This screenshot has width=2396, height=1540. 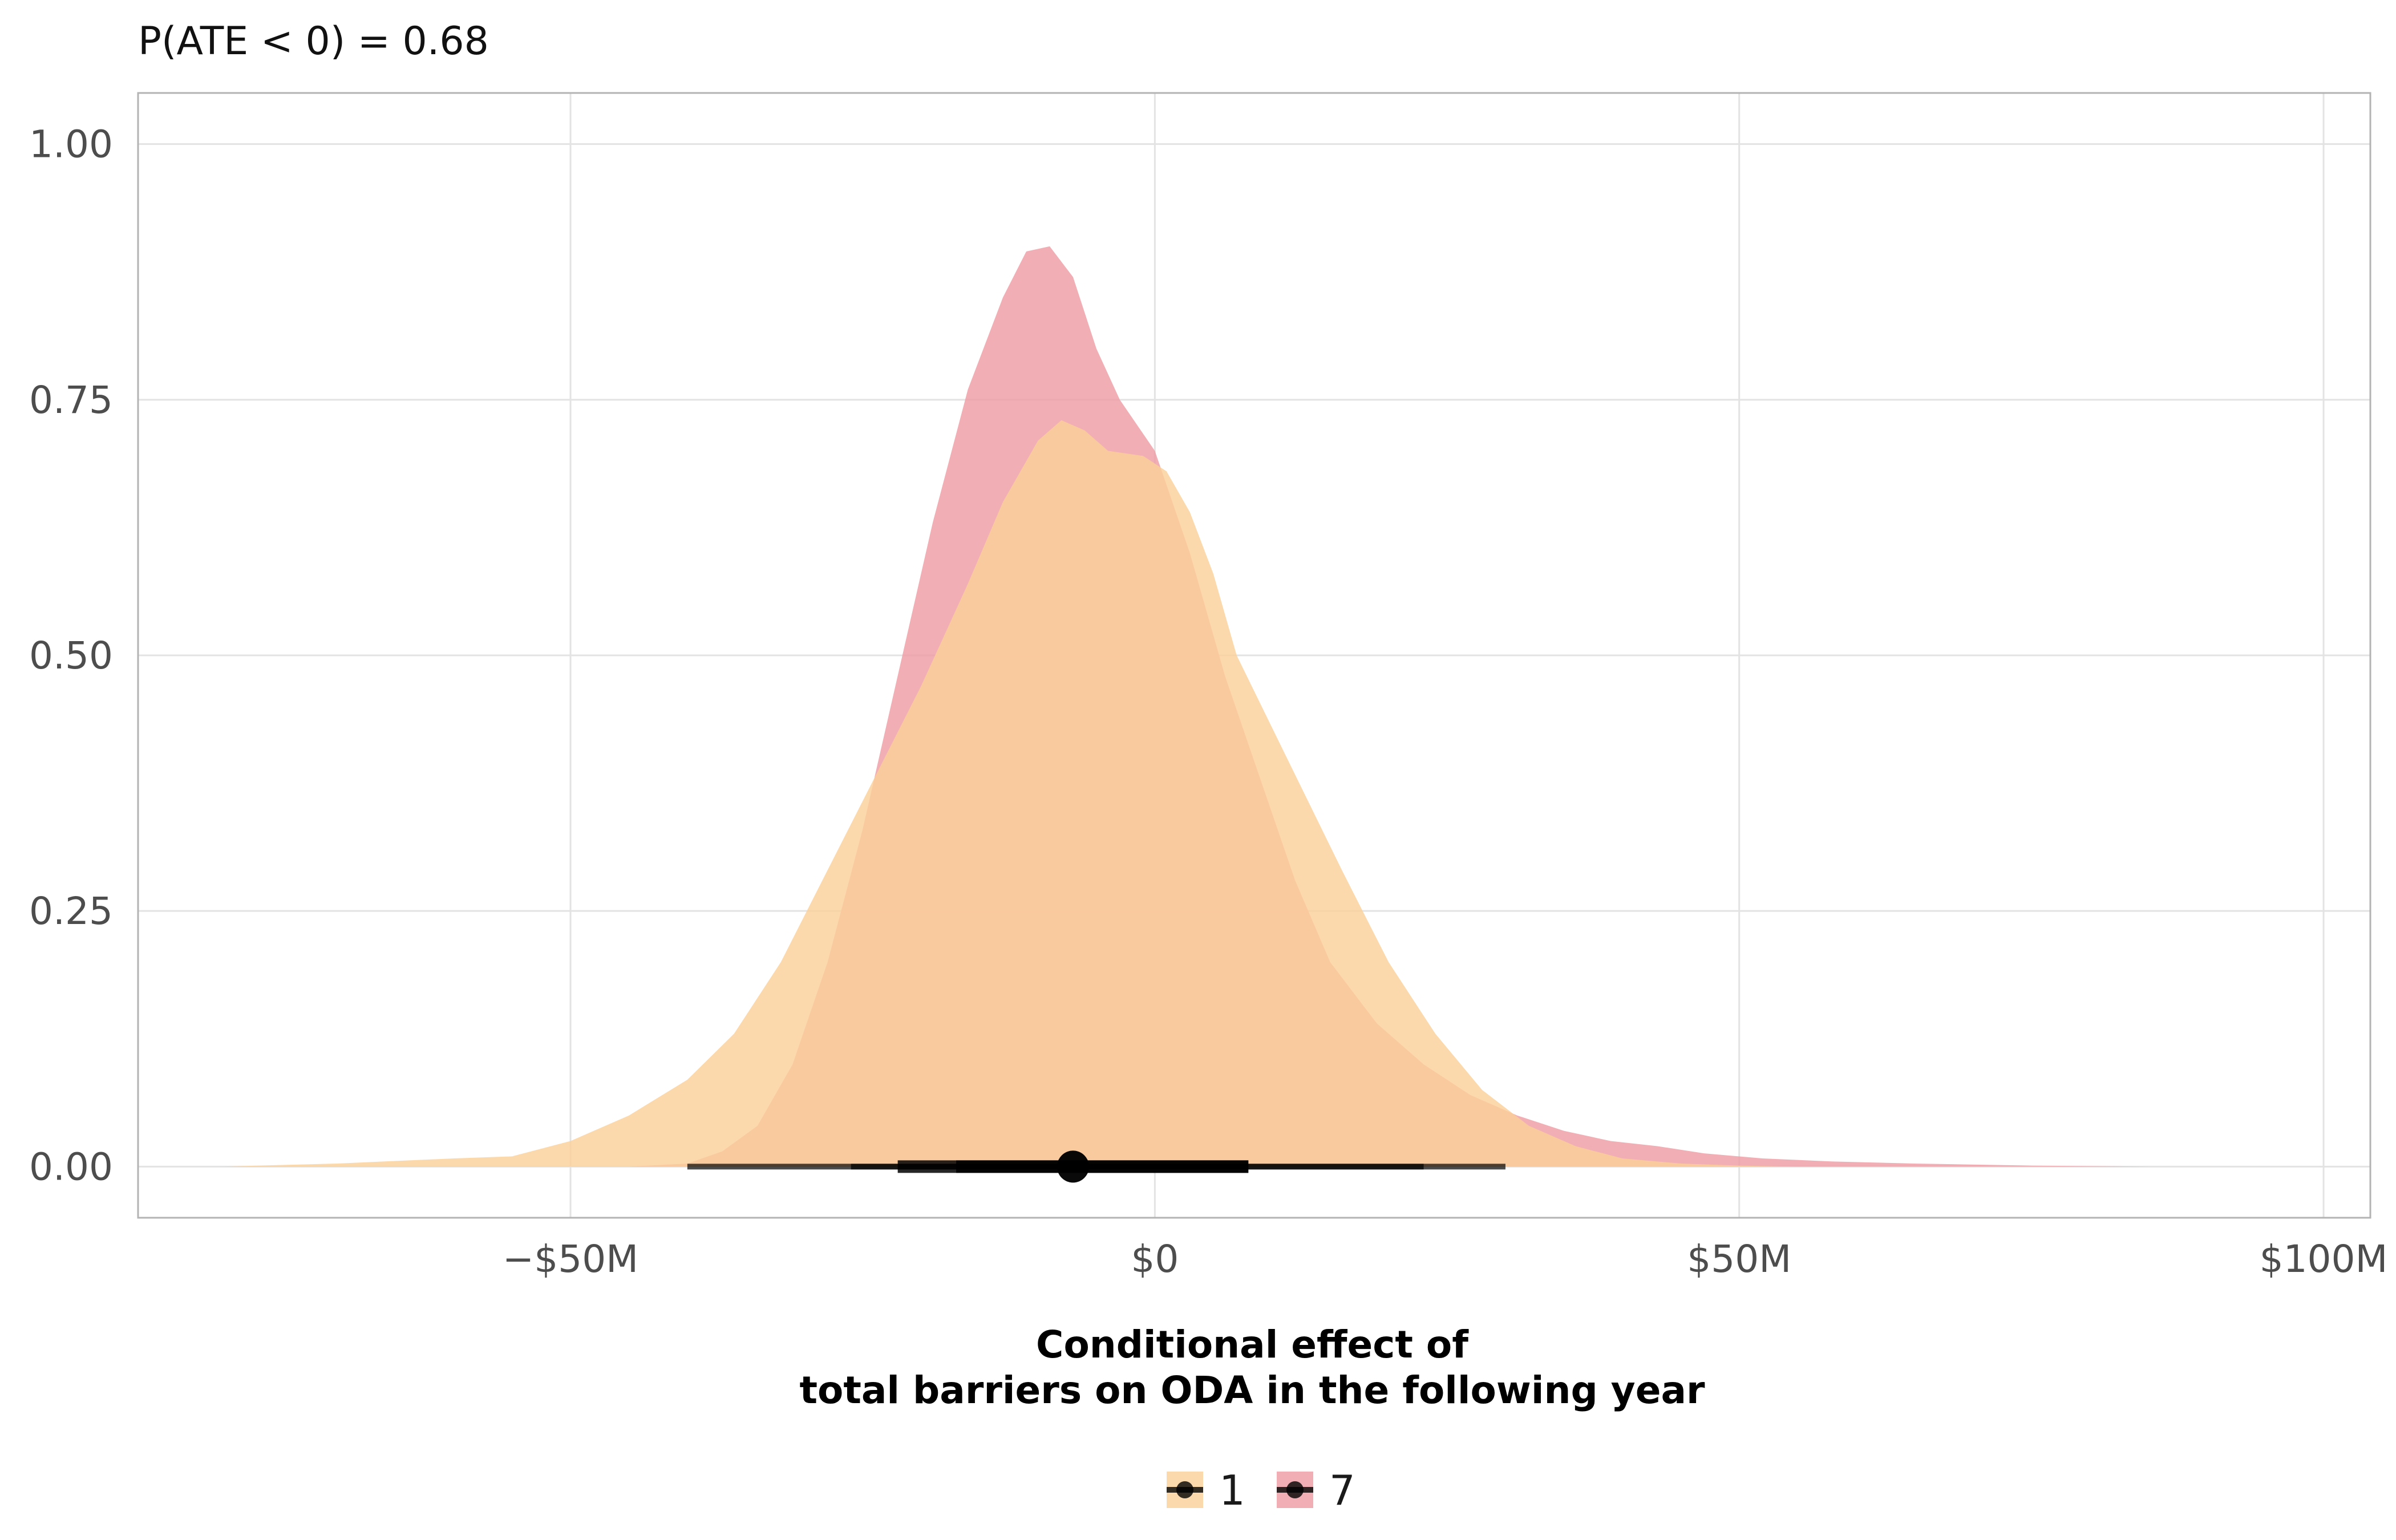 What do you see at coordinates (1445, 1259) in the screenshot?
I see `x-axis-ticks: −$50M $0 $50M $100M` at bounding box center [1445, 1259].